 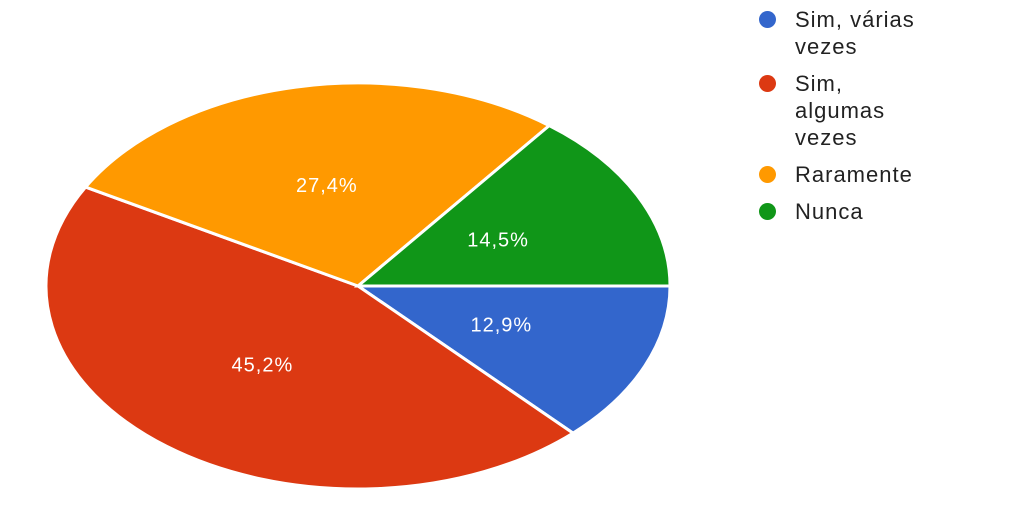 I want to click on legend-label: Nunca, so click(x=829, y=211).